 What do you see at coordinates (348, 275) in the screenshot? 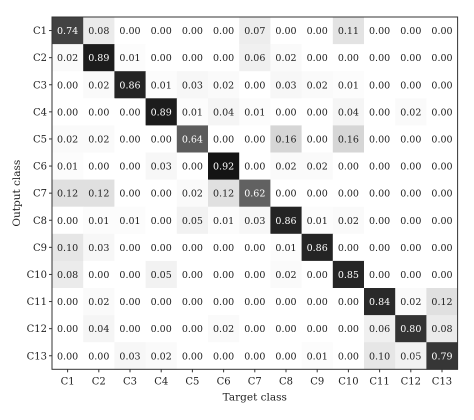
I see `cell-value-label: 0.85` at bounding box center [348, 275].